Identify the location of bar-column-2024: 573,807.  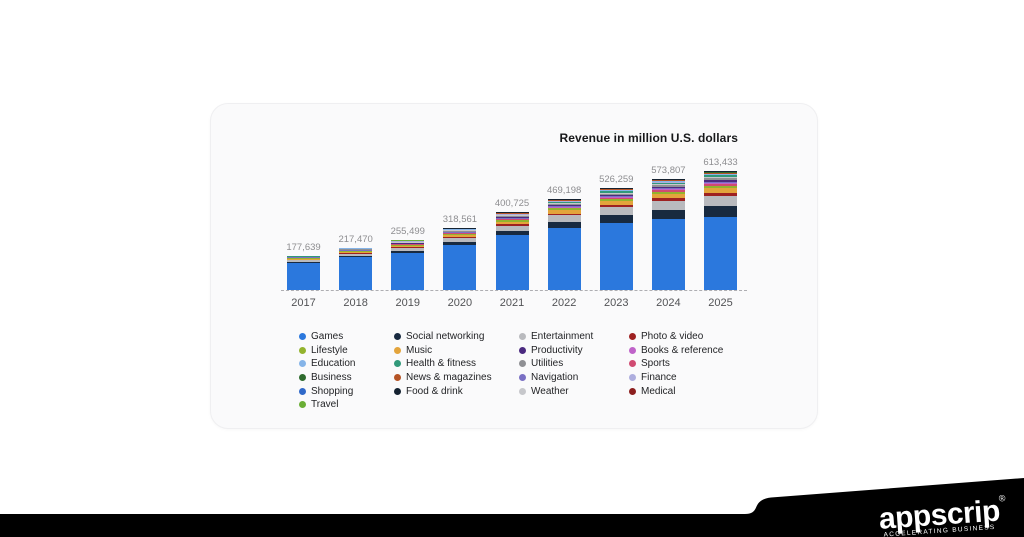
(668, 227).